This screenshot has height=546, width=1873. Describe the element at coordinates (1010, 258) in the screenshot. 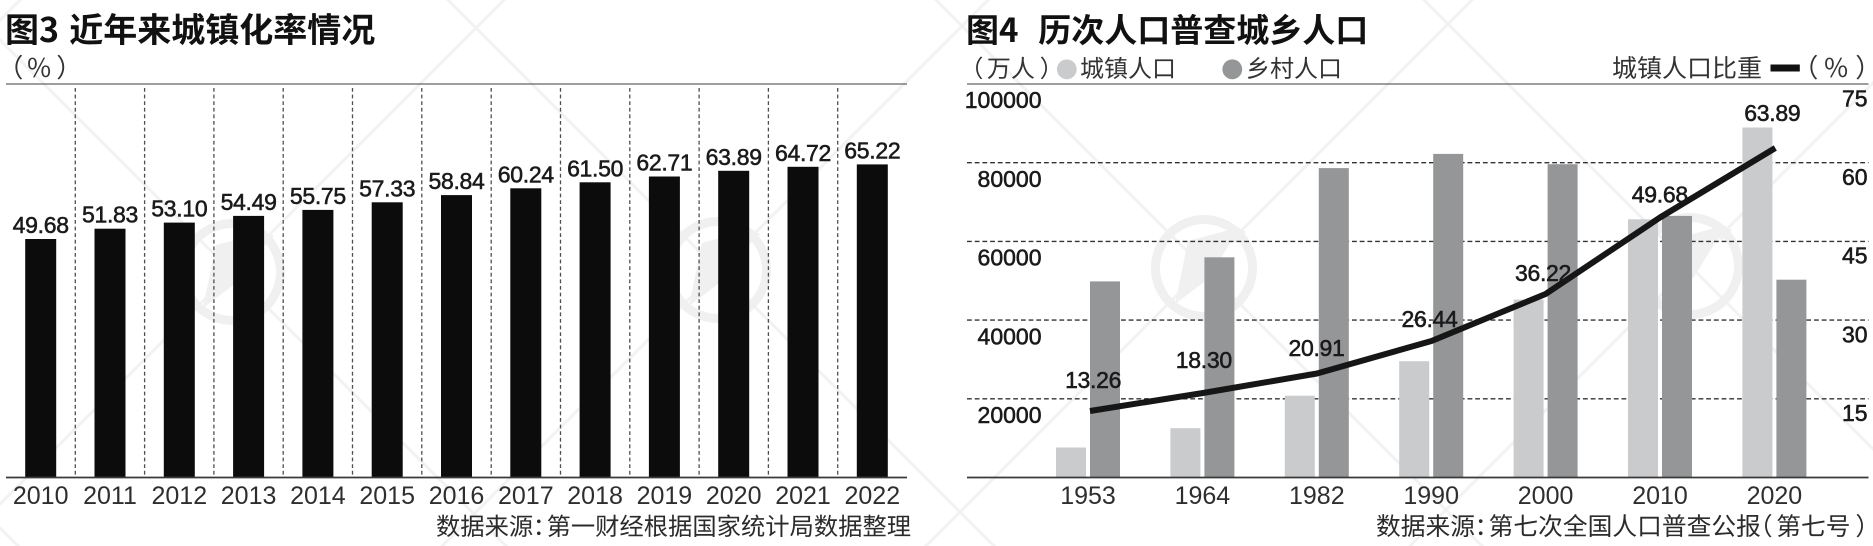

I see `svg-text: 60000` at that location.